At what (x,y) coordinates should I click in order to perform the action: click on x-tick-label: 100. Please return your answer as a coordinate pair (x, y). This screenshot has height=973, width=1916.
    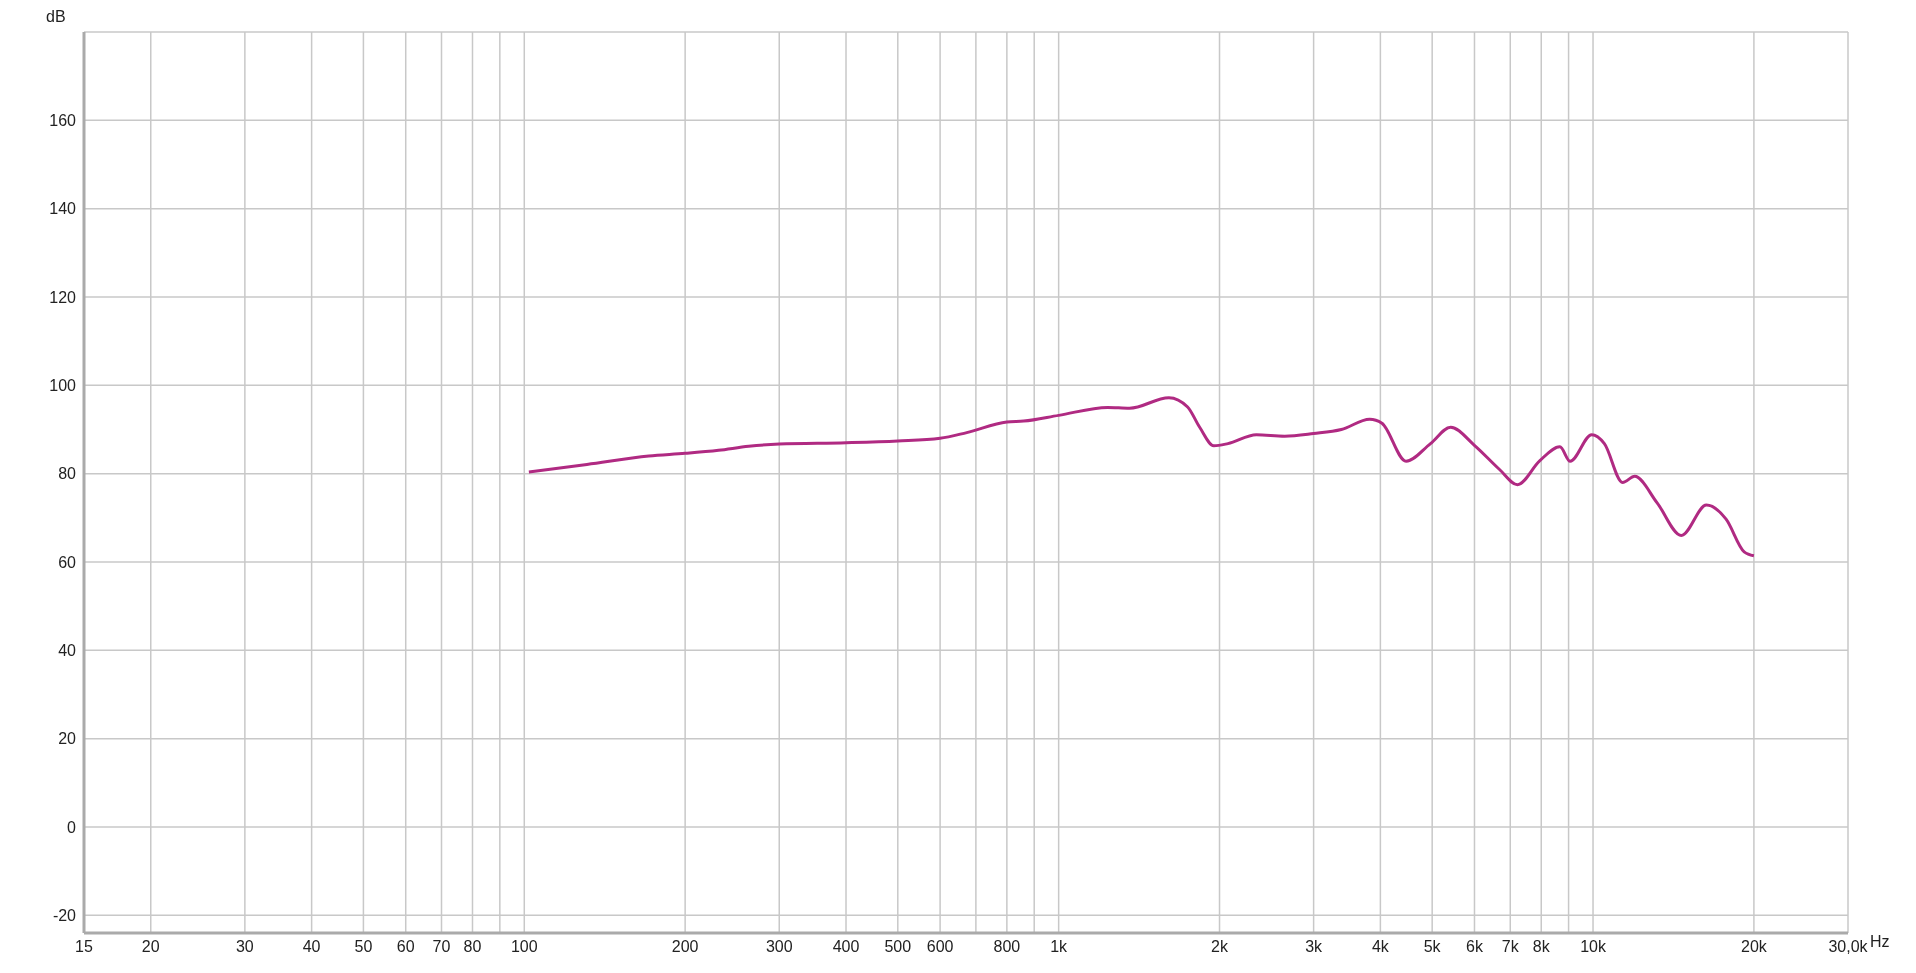
    Looking at the image, I should click on (524, 947).